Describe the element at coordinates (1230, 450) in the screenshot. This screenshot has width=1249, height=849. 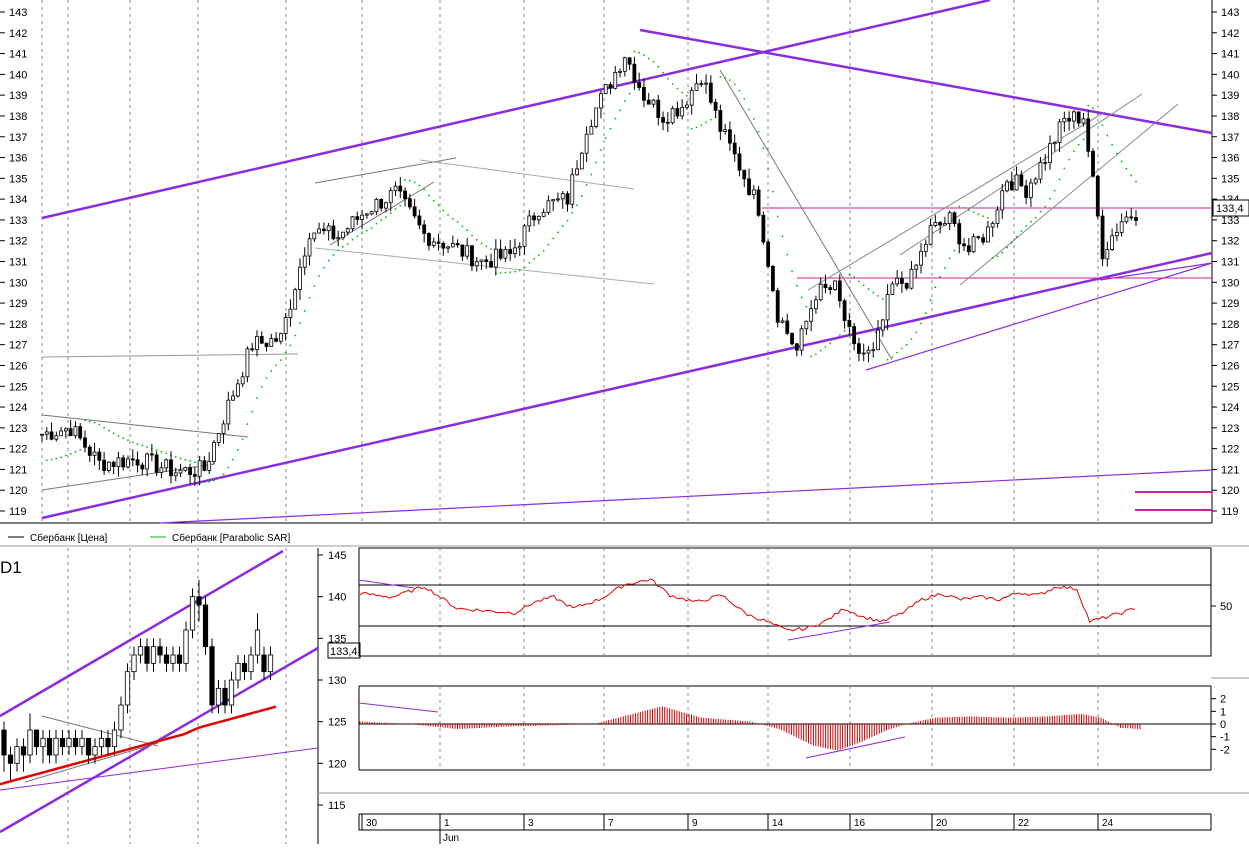
I see `main-ytick-label-122: 122` at that location.